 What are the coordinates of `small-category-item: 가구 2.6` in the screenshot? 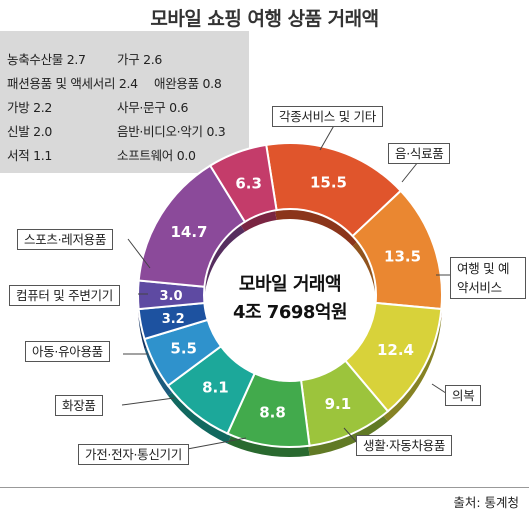 It's located at (140, 59).